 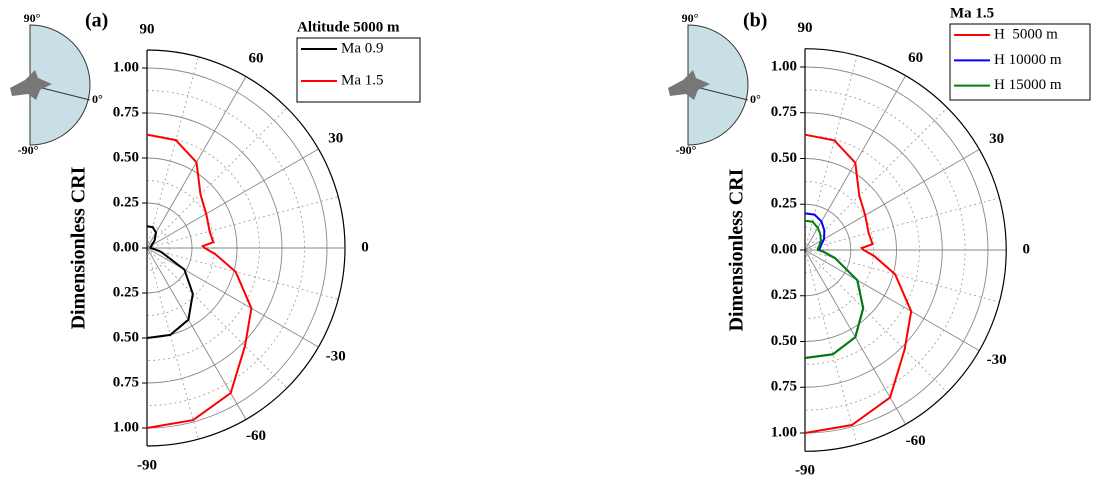 I want to click on legend-label: Ma 1.5, so click(x=362, y=80).